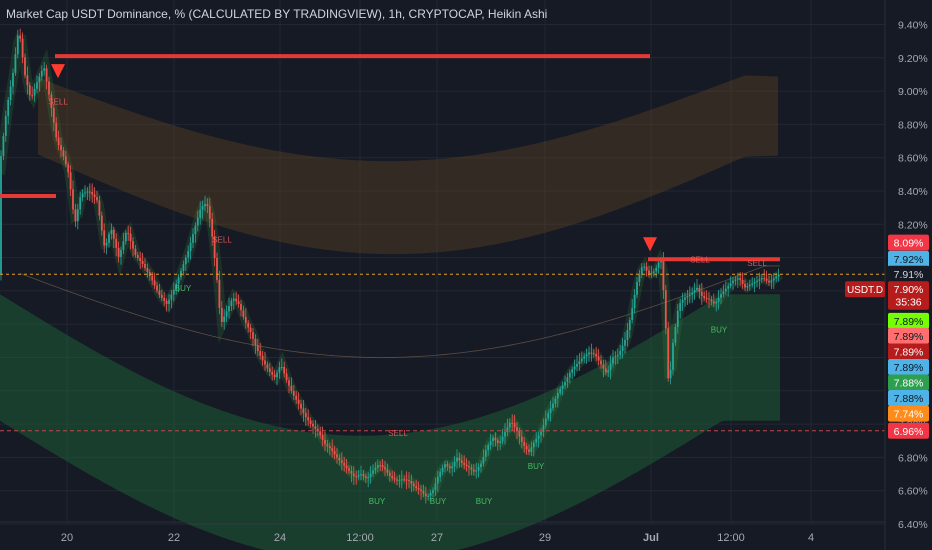 This screenshot has height=550, width=932. I want to click on moving-average-line, so click(399, 311).